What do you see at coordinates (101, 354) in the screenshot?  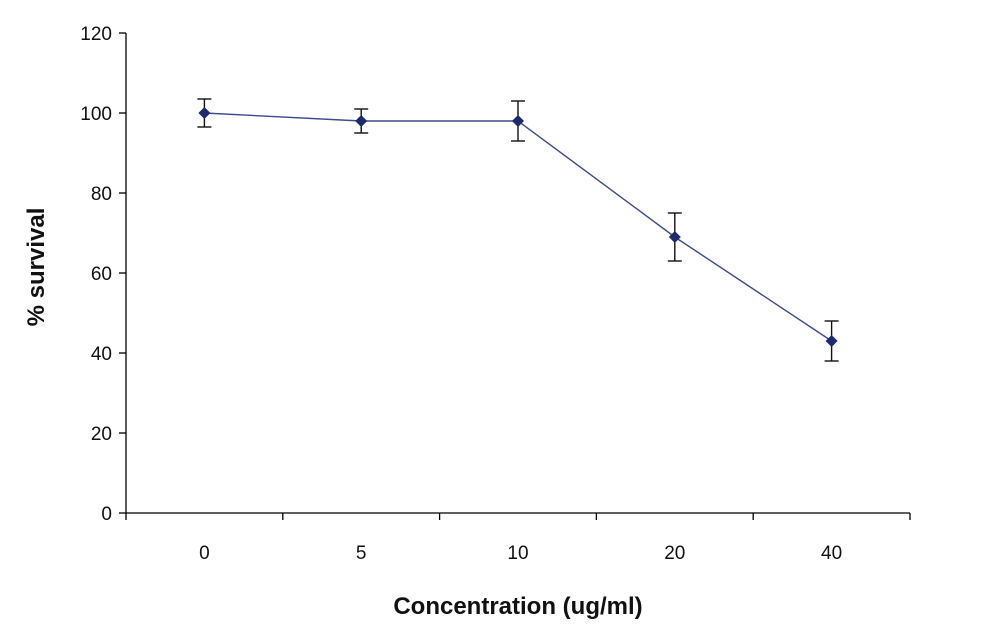 I see `y-tick-label: 40` at bounding box center [101, 354].